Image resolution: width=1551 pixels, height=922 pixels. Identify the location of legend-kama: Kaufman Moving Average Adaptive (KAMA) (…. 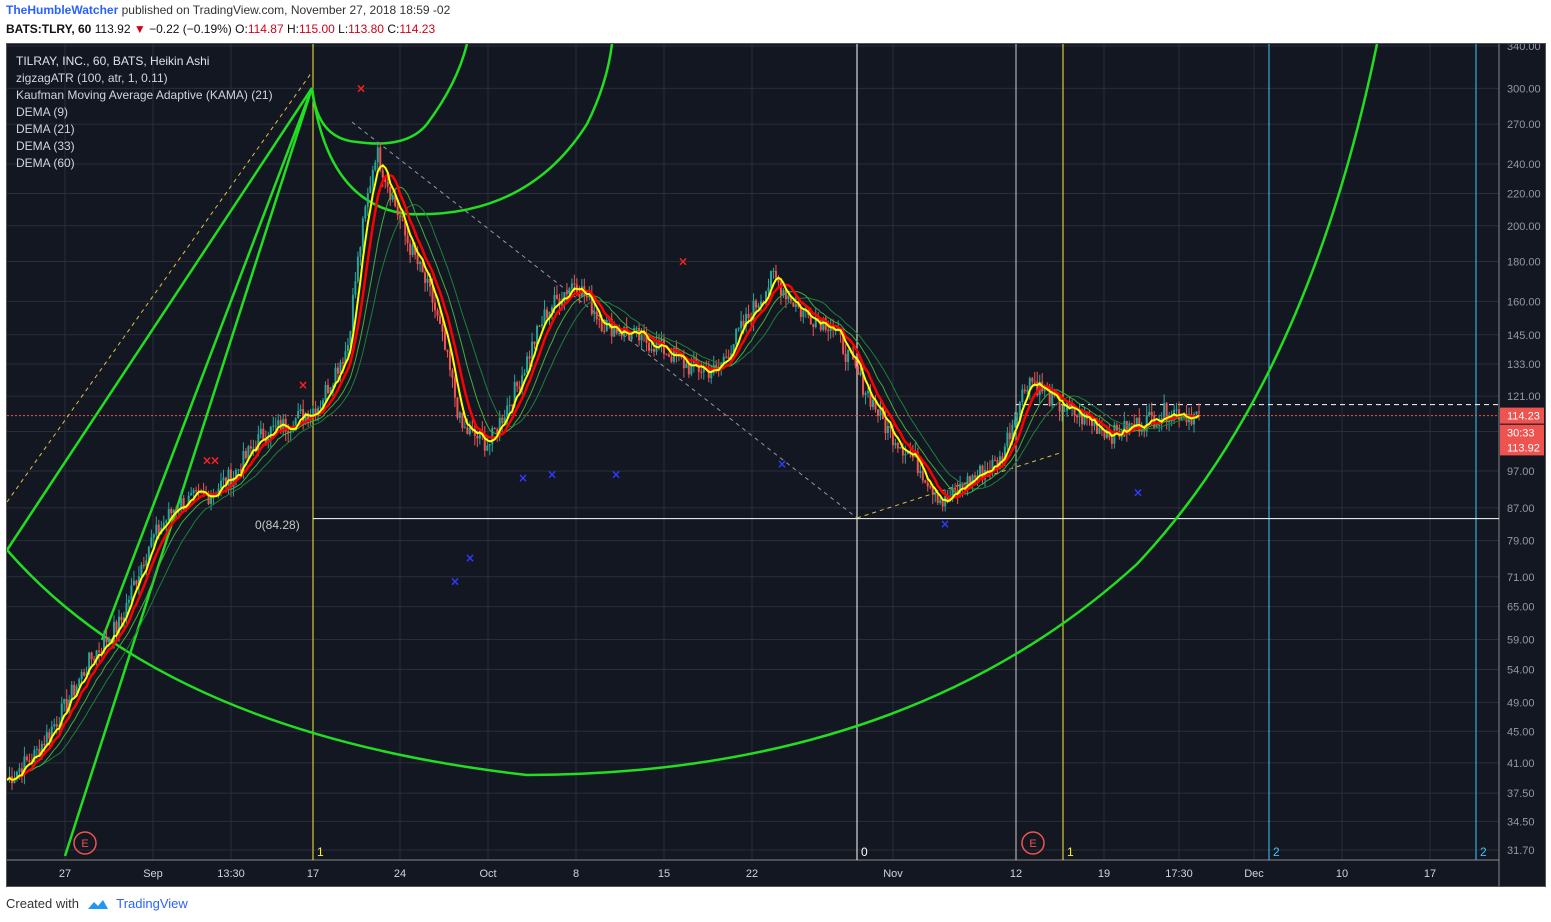
(144, 95).